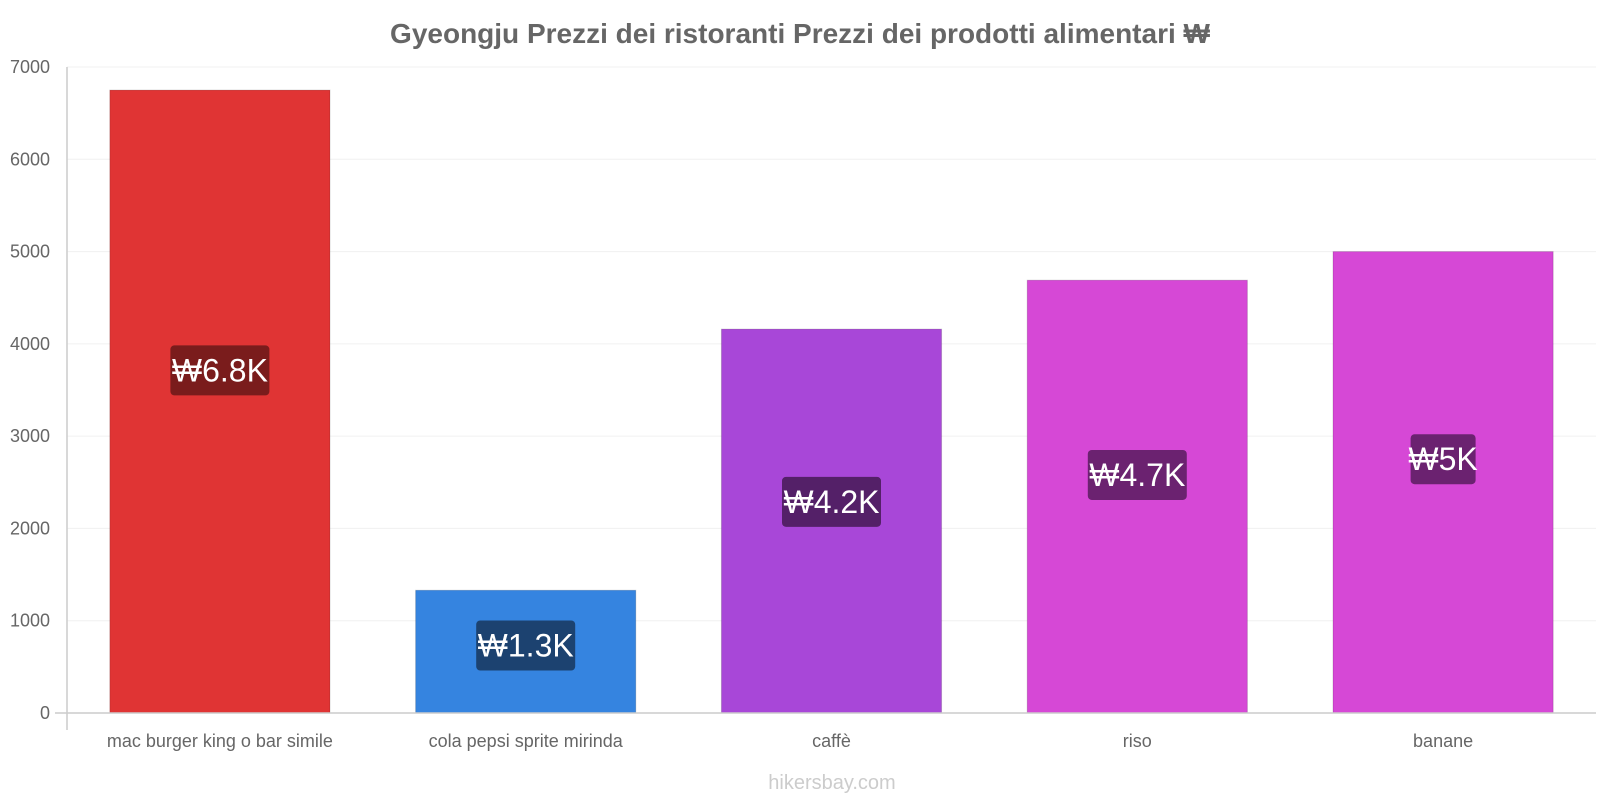 The width and height of the screenshot is (1600, 800). I want to click on y-tick-label: 0, so click(45, 713).